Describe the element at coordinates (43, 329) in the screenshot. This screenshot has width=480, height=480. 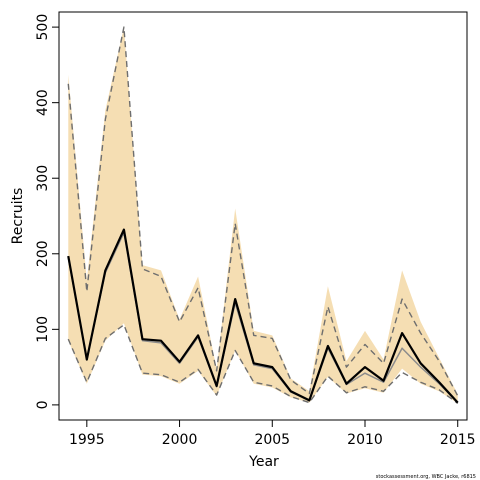
I see `y-tick-label: 100` at that location.